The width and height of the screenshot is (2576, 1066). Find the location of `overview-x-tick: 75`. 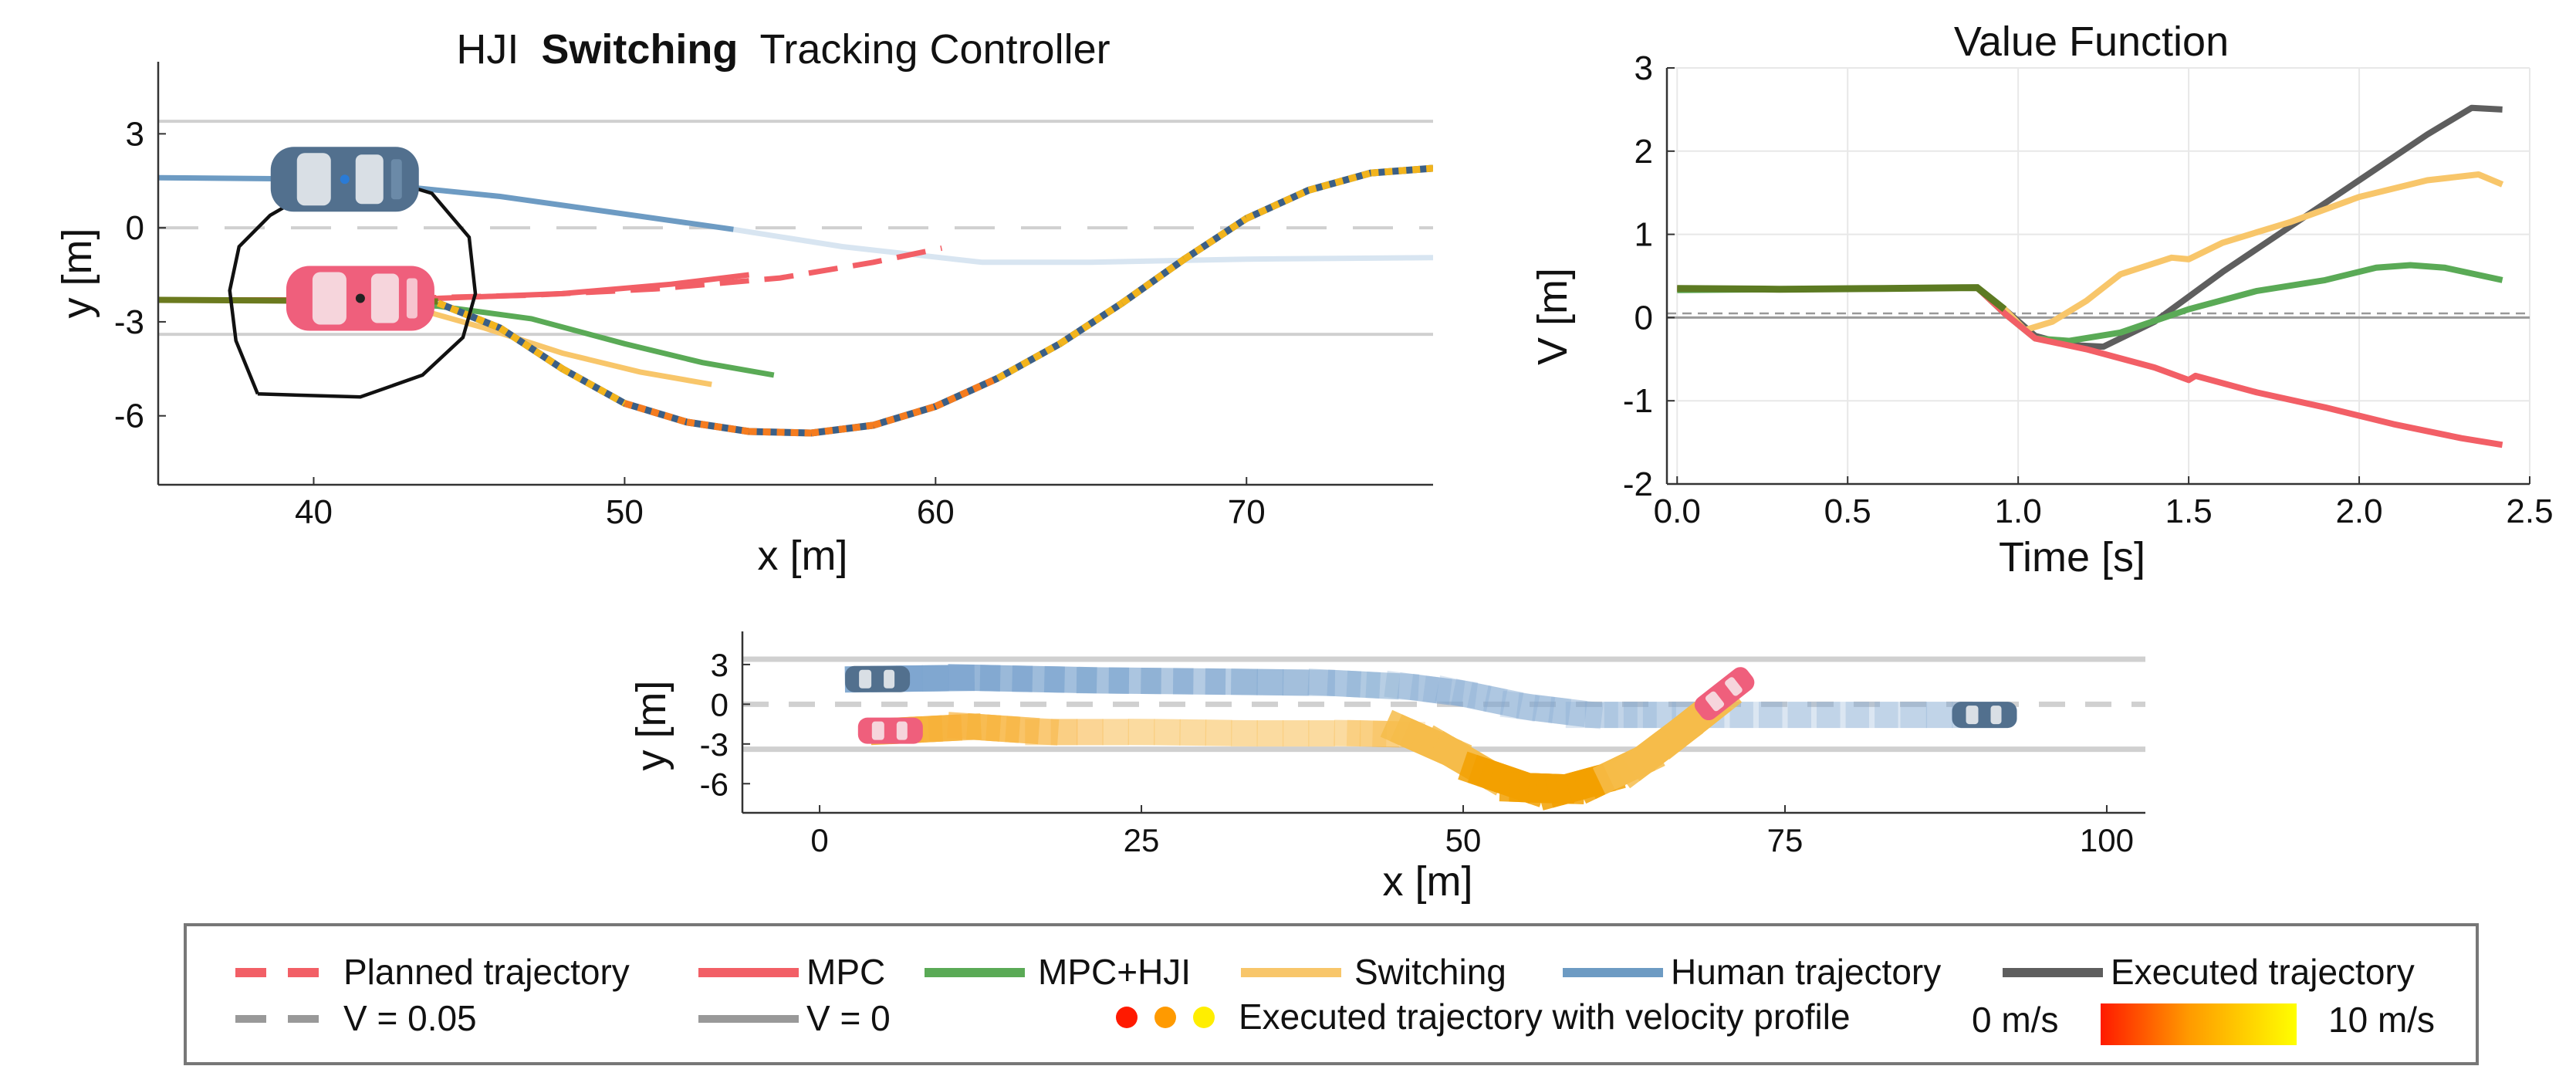

overview-x-tick: 75 is located at coordinates (1785, 840).